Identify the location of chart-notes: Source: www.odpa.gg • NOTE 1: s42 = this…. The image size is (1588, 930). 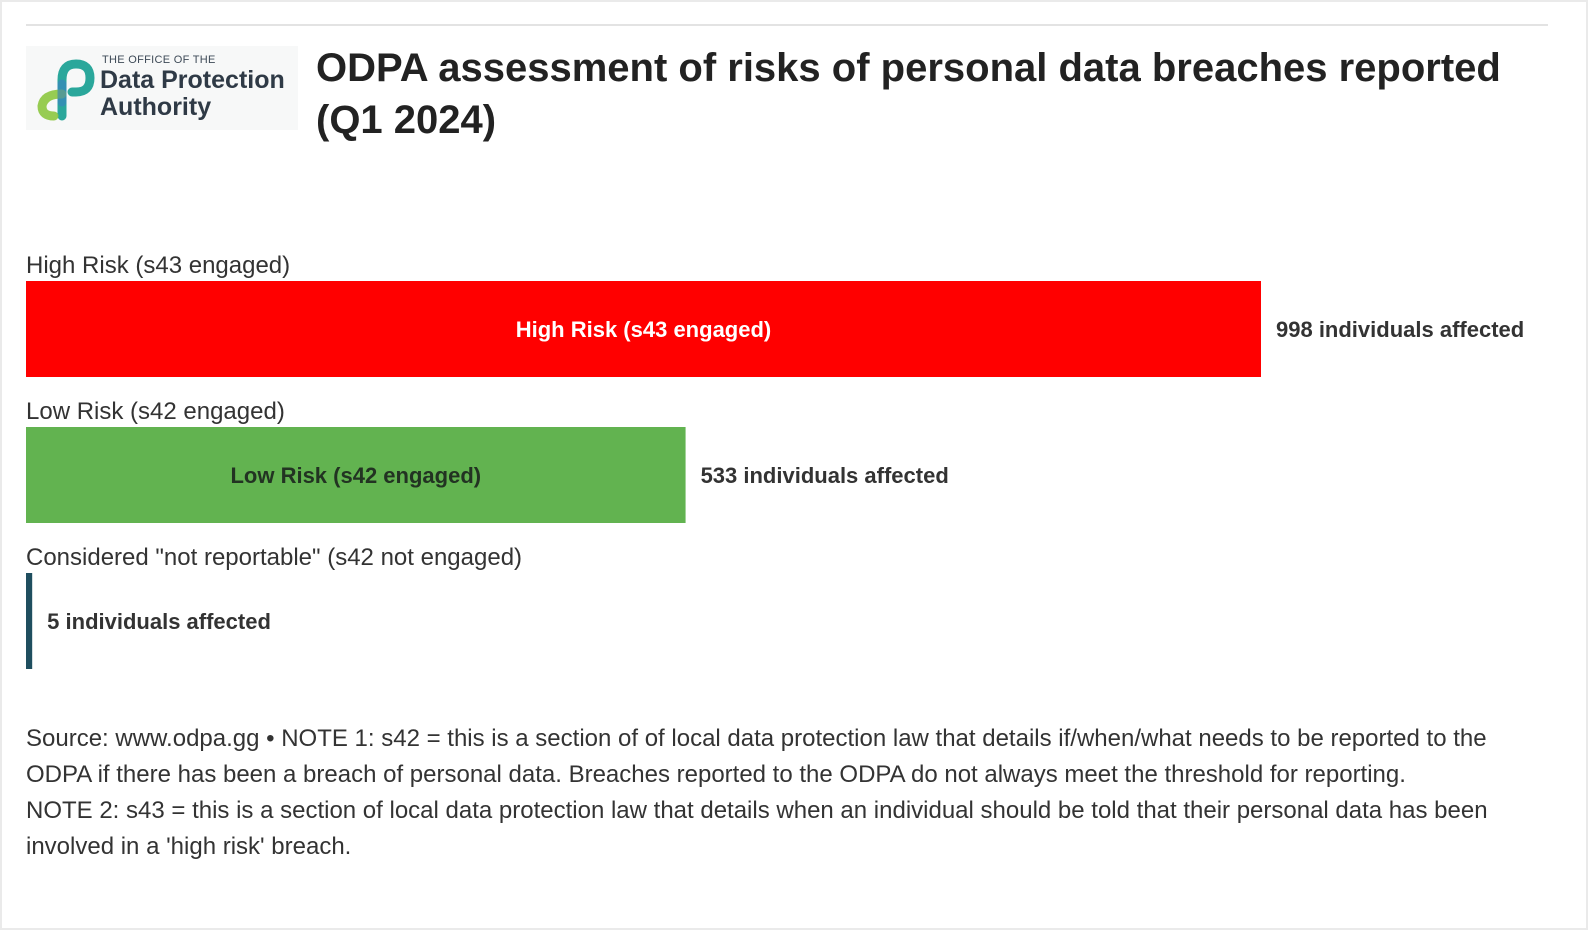
(791, 793).